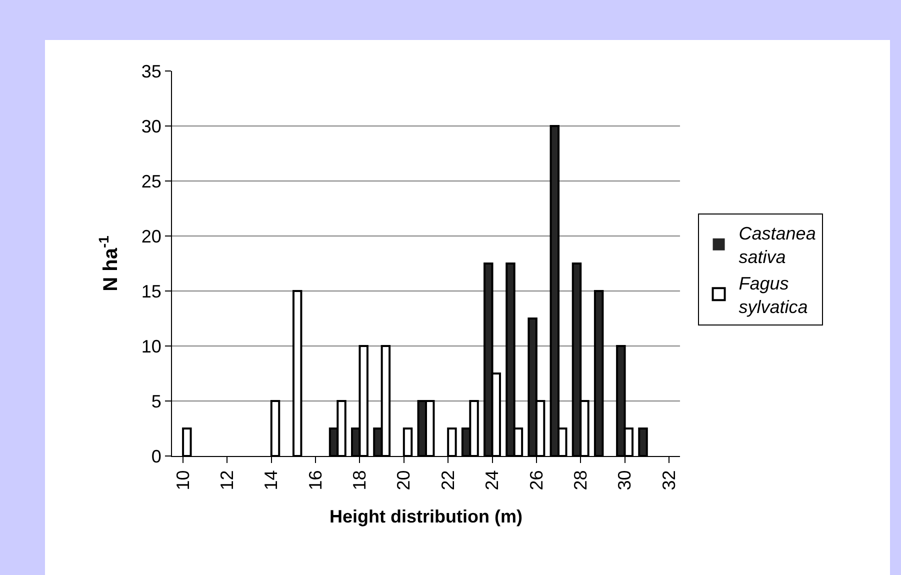  What do you see at coordinates (404, 480) in the screenshot?
I see `x-tick-label: 20` at bounding box center [404, 480].